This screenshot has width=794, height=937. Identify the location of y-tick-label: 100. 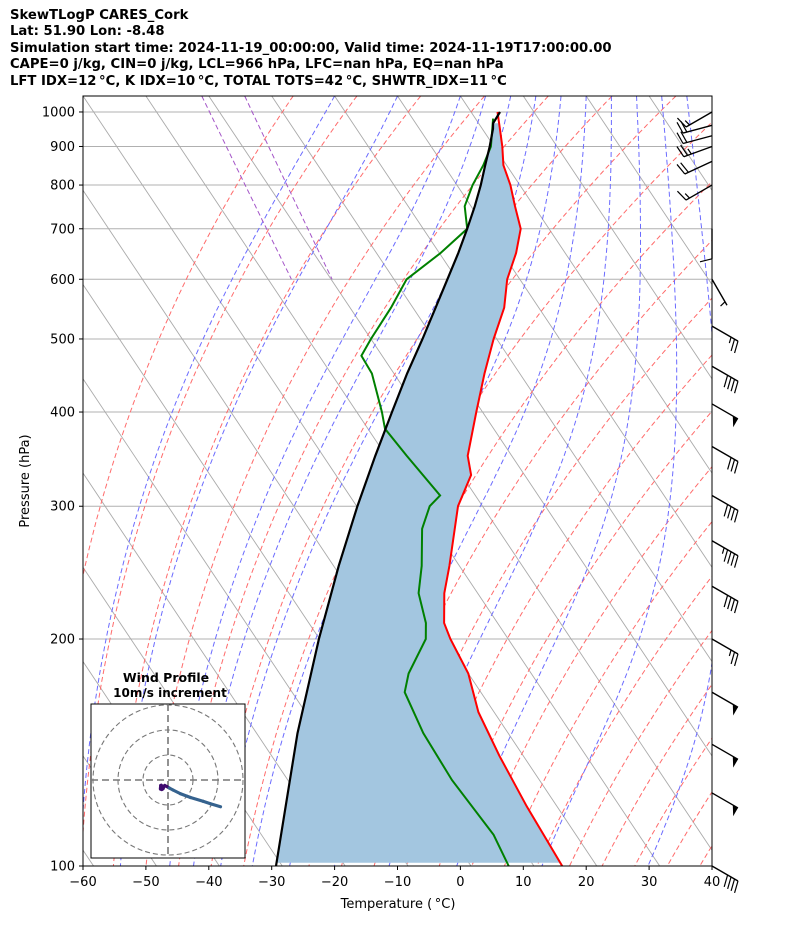
(62, 867).